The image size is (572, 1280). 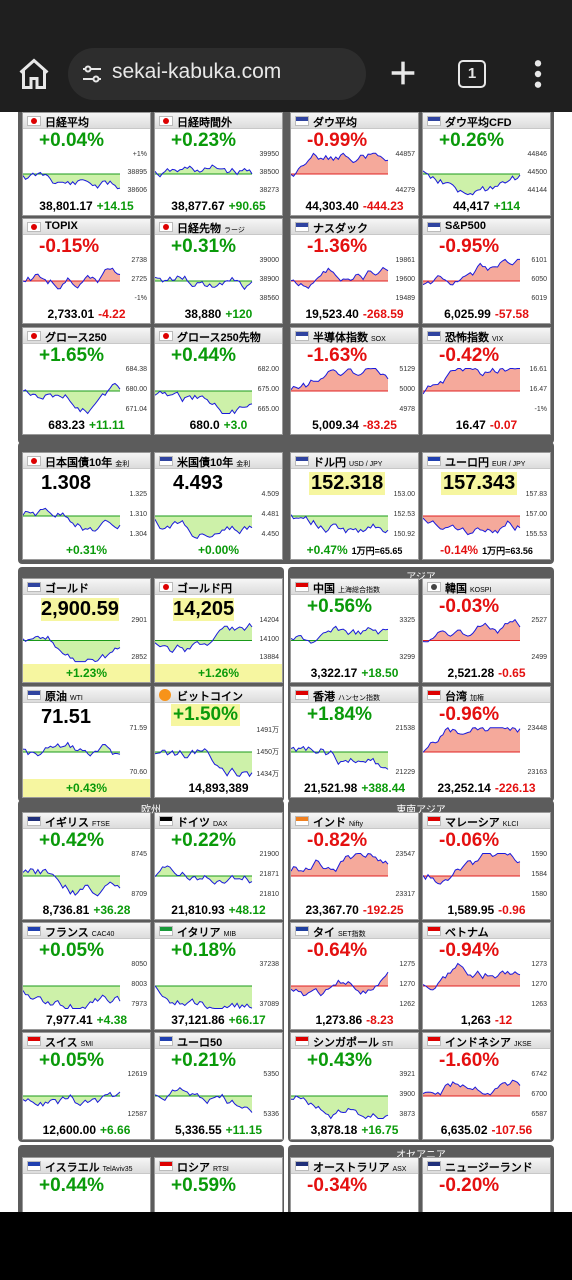 I want to click on card-footer: 23,252.14 -226.13, so click(x=486, y=788).